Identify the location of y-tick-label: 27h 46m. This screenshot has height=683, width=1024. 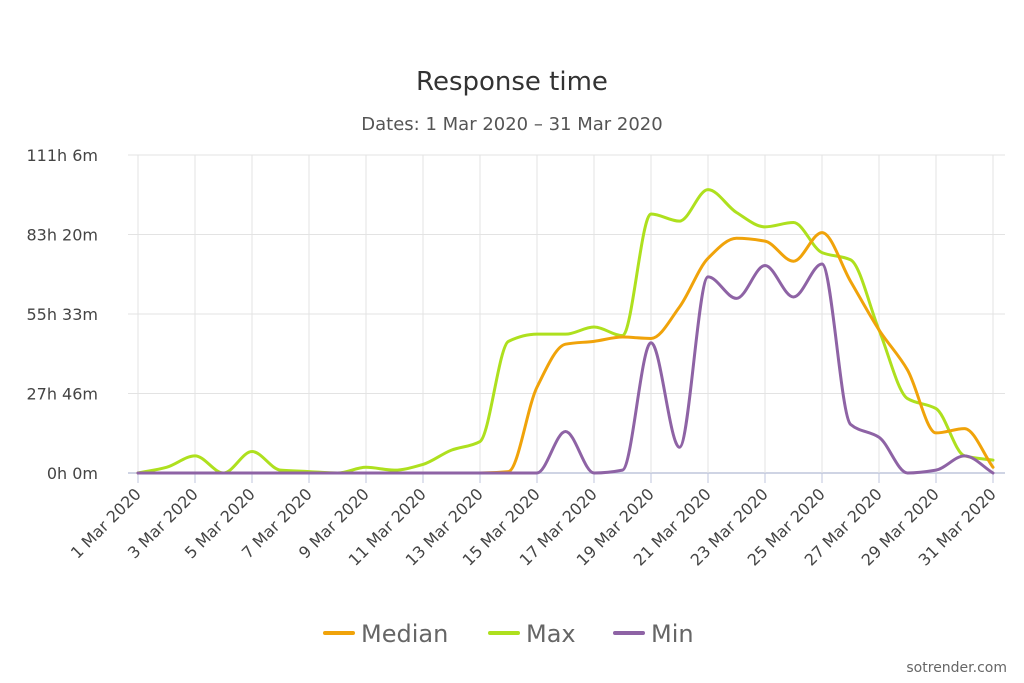
(62, 394).